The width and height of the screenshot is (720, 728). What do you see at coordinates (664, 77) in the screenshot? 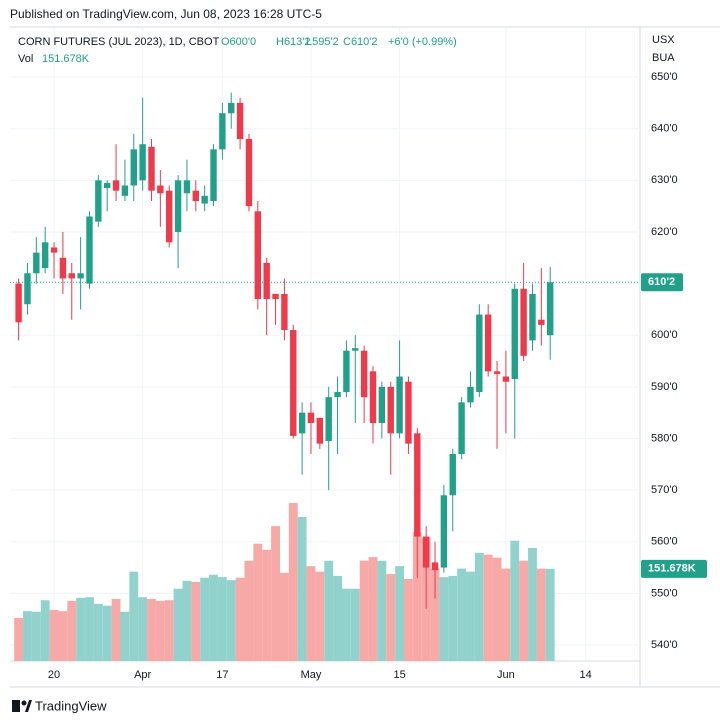
I see `y-tick-label: 650'0` at bounding box center [664, 77].